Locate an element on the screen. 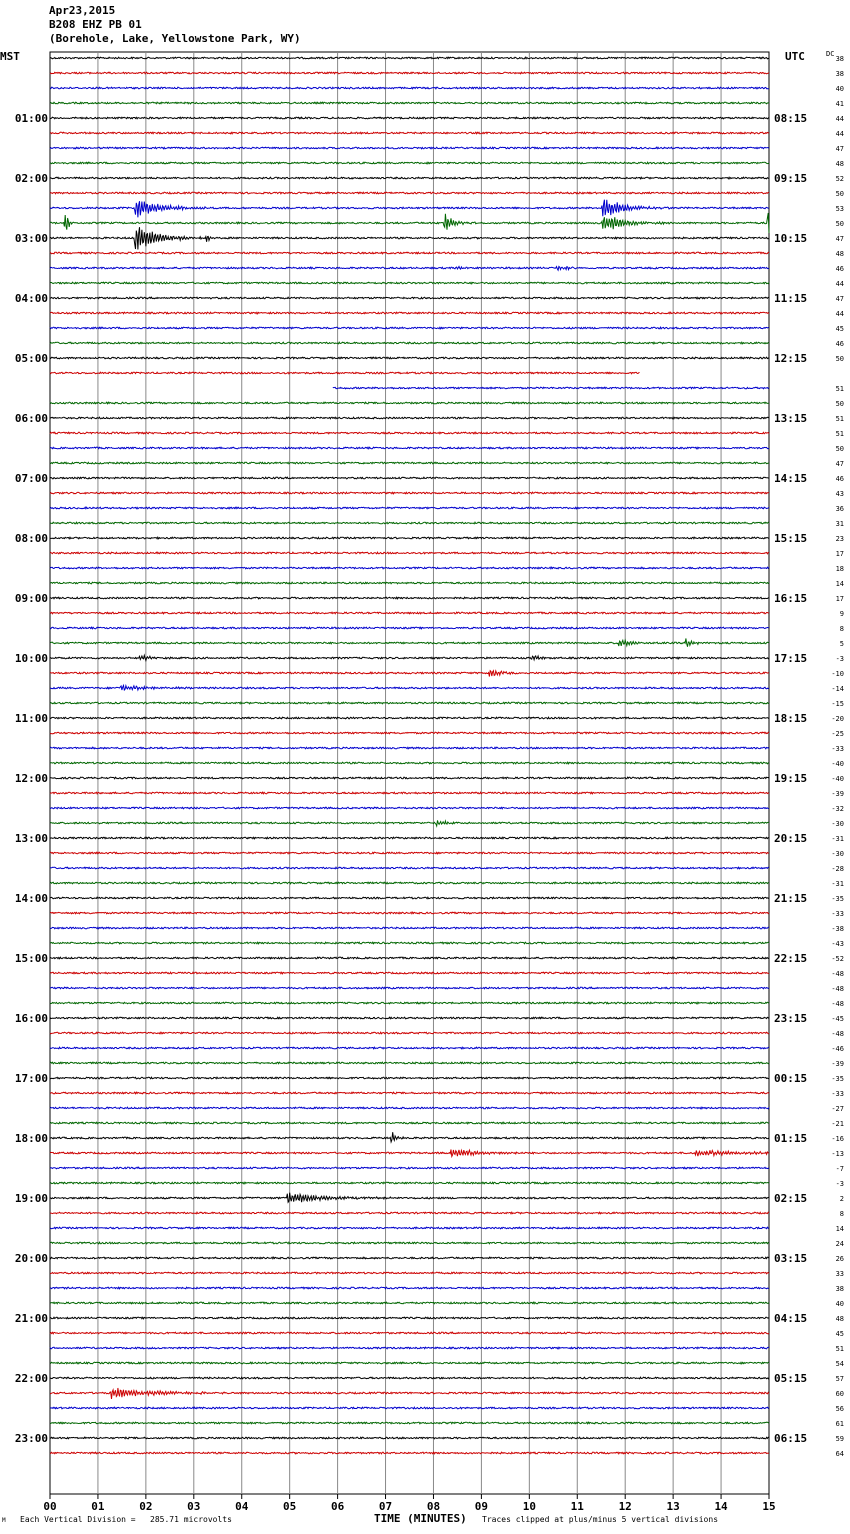 The image size is (850, 1534). hour-label-right: 23:15 is located at coordinates (790, 1018).